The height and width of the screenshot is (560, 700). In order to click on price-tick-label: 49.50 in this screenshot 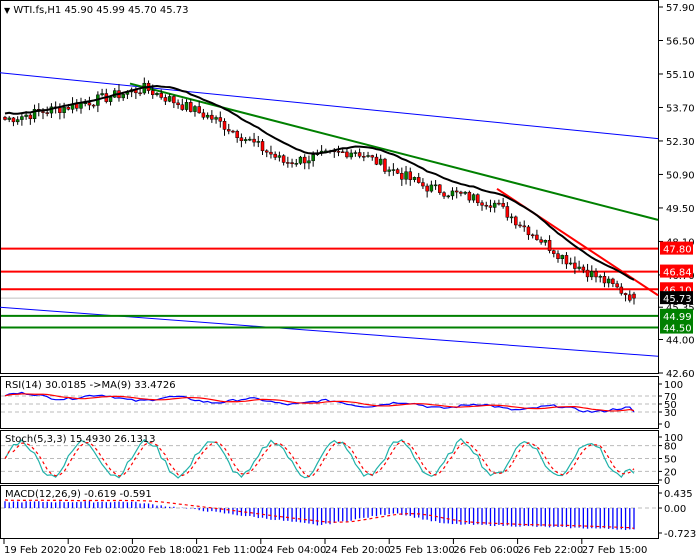, I will do `click(680, 209)`.